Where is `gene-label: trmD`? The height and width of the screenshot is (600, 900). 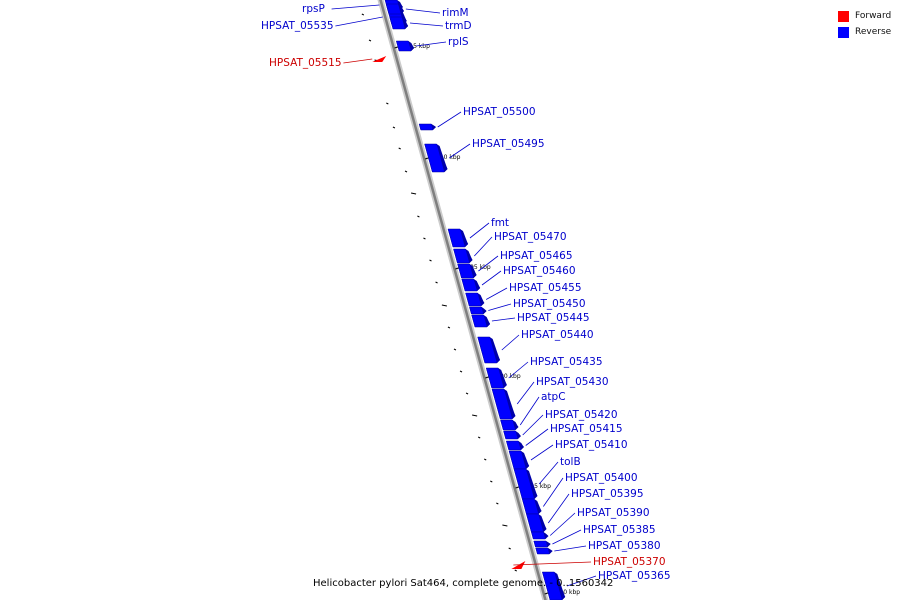 gene-label: trmD is located at coordinates (458, 26).